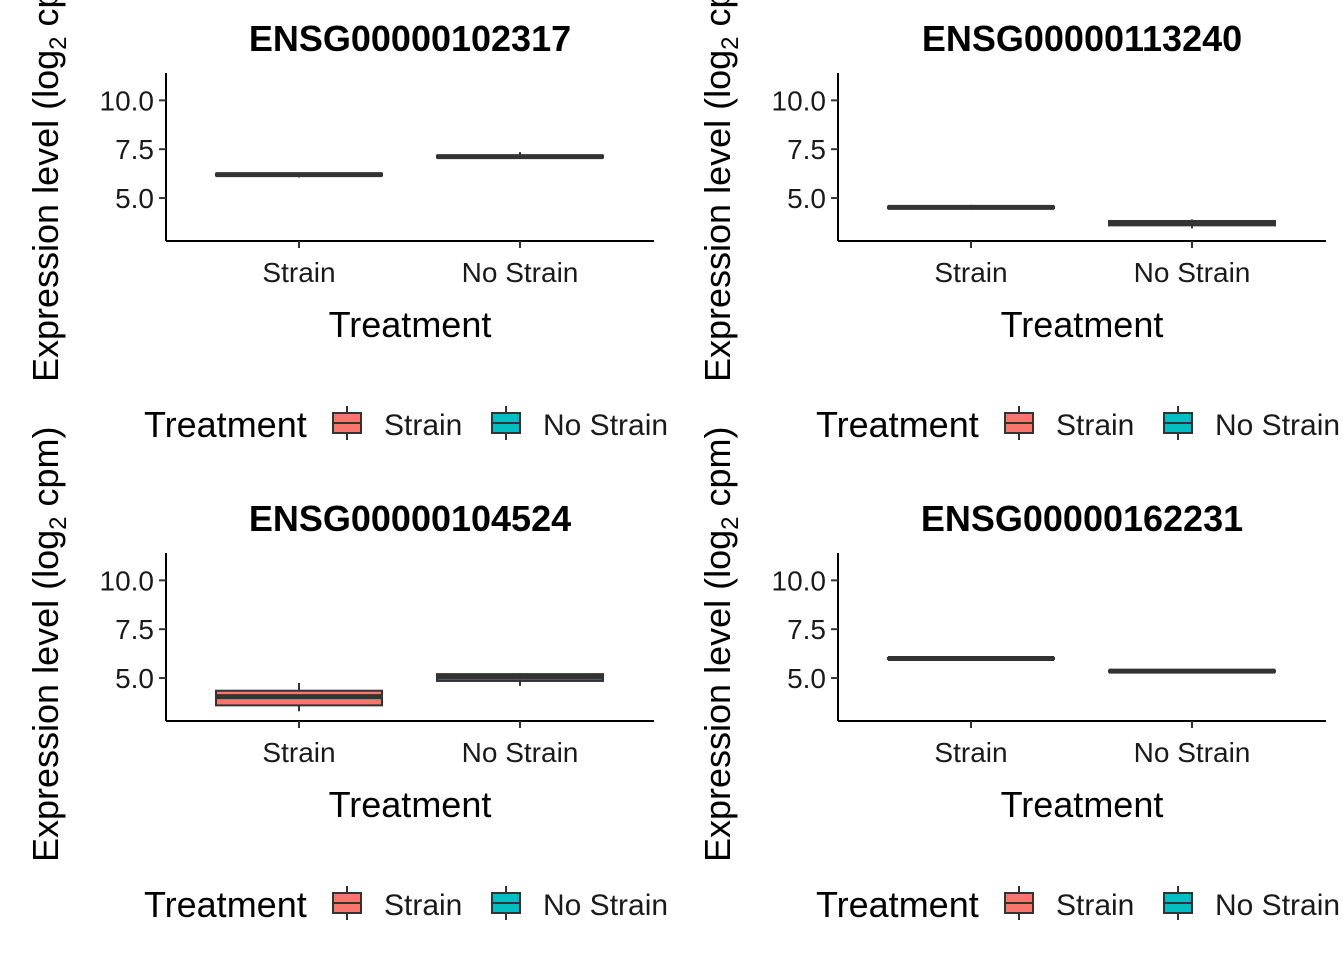  I want to click on panel-title: ENSG00000104524, so click(410, 518).